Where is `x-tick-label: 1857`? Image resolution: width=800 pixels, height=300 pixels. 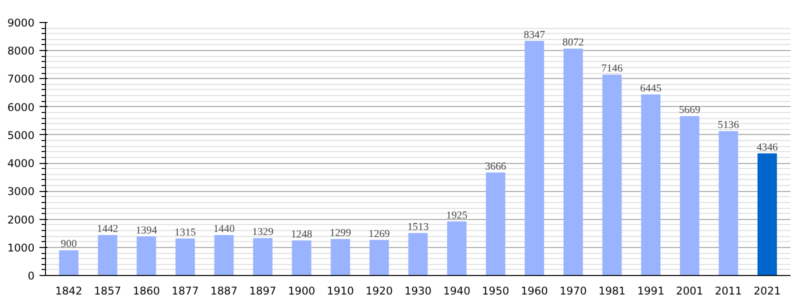
x-tick-label: 1857 is located at coordinates (108, 291).